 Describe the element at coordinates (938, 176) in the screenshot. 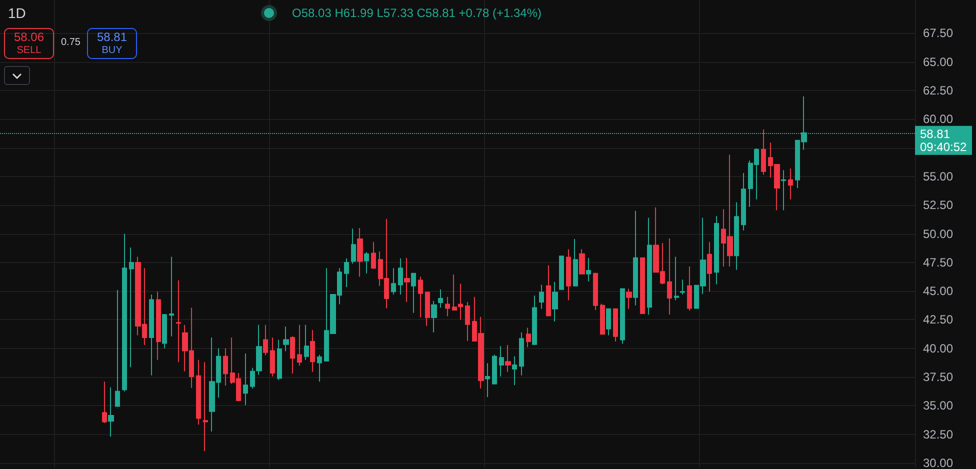

I see `y-tick-label: 55.00` at that location.